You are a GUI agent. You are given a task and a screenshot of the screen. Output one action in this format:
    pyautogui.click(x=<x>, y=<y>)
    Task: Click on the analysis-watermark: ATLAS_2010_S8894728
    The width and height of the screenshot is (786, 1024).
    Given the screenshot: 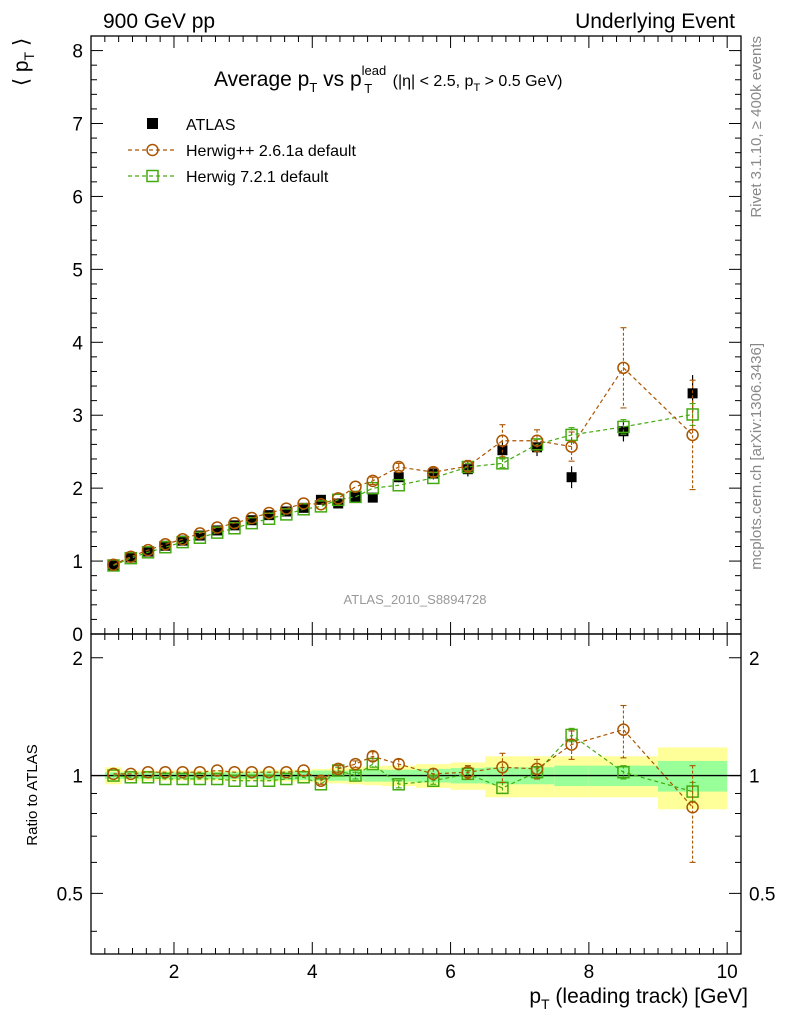 What is the action you would take?
    pyautogui.click(x=415, y=599)
    